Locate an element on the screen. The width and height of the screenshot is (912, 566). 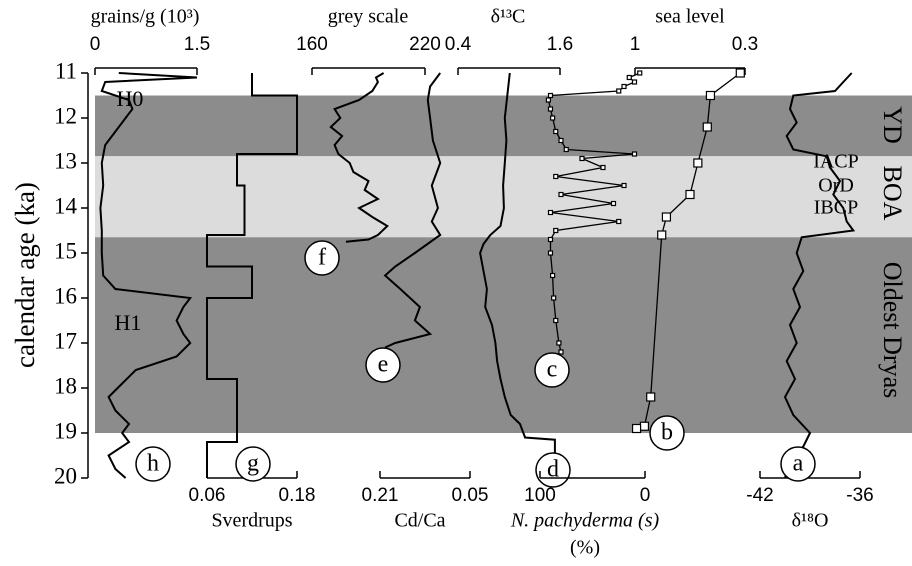
climate-band is located at coordinates (503, 126).